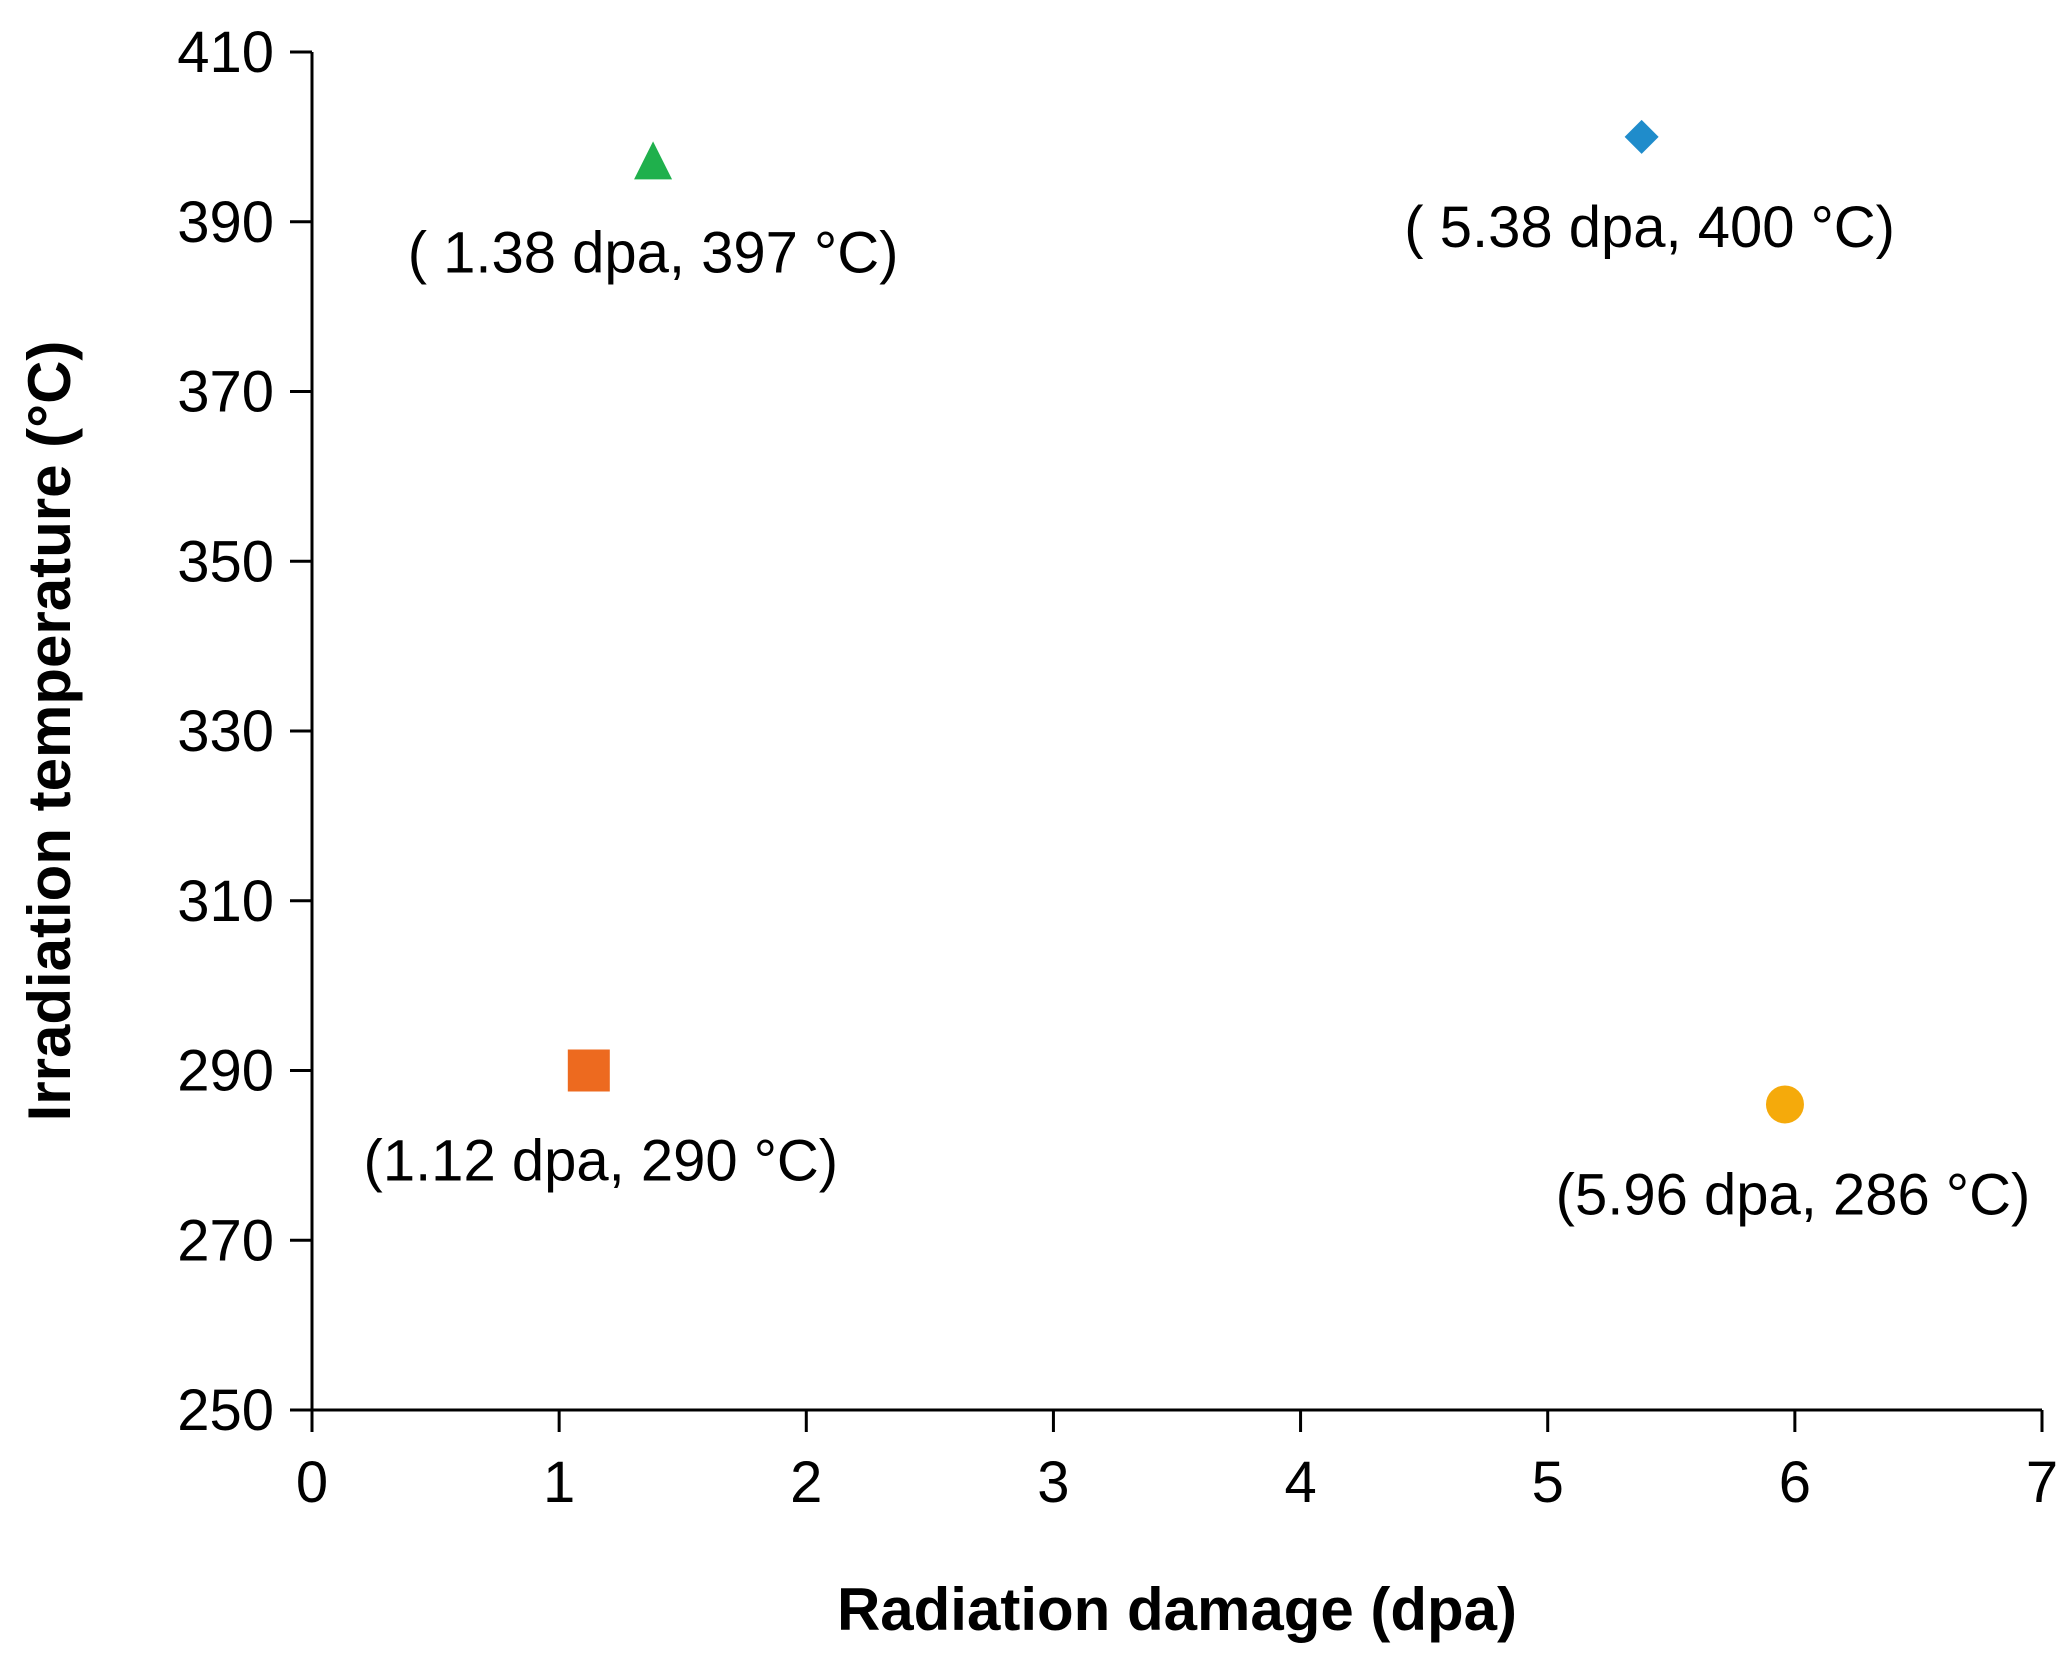 This screenshot has height=1656, width=2060. I want to click on y-tick-label: 350, so click(225, 561).